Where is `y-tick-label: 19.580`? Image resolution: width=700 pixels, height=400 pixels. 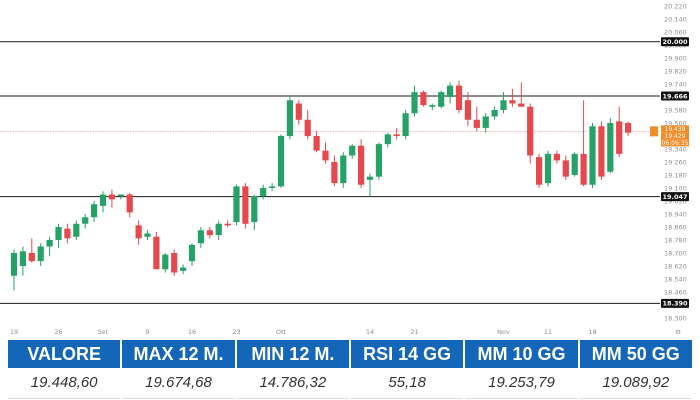
y-tick-label: 19.580 is located at coordinates (675, 110).